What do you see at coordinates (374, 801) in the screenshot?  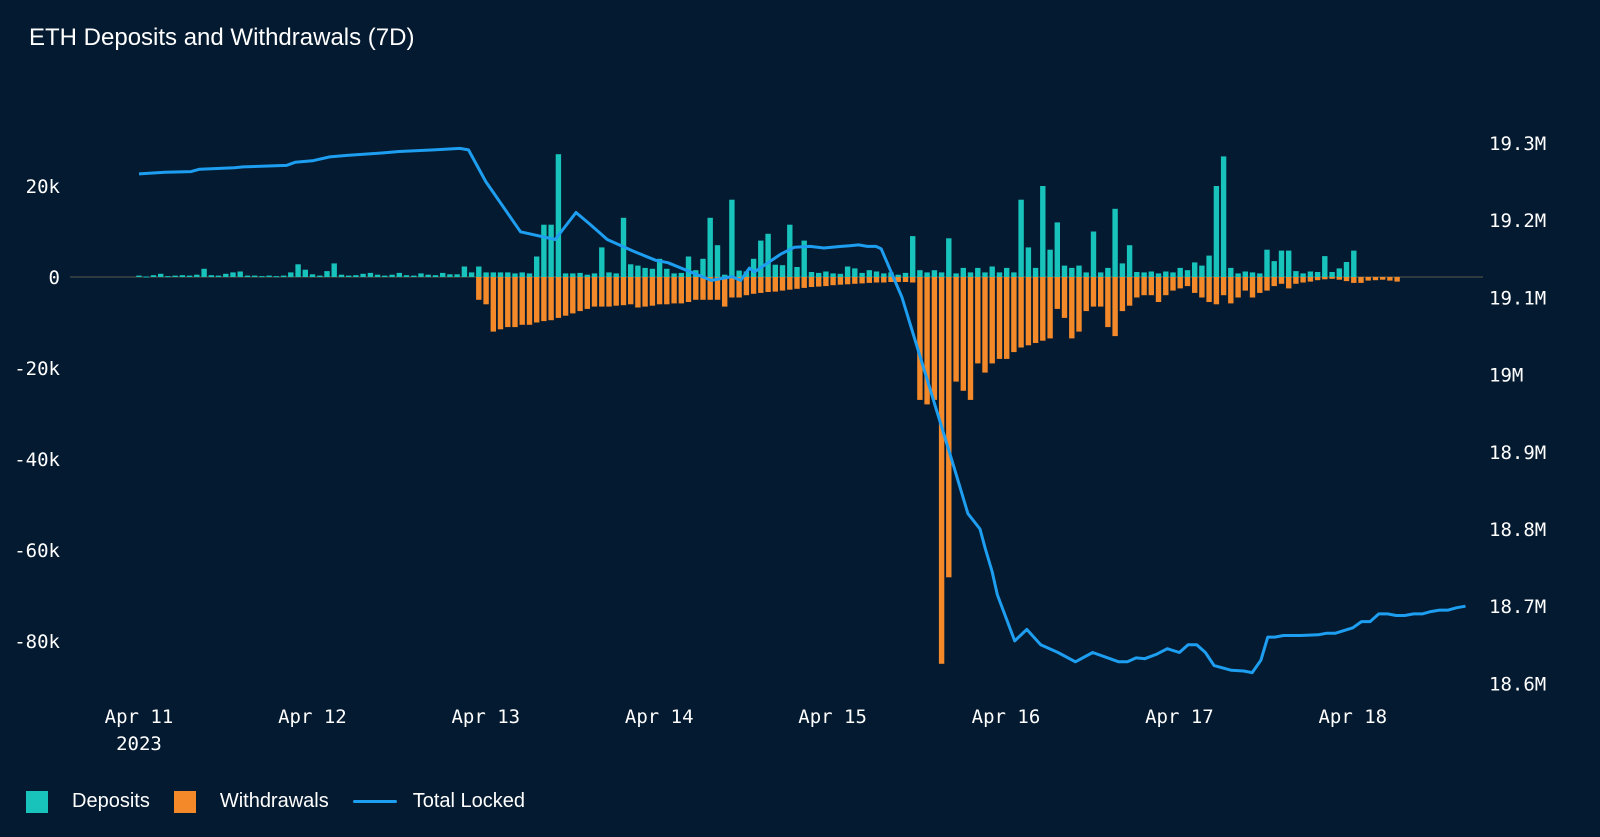 I see `total-locked-line-icon` at bounding box center [374, 801].